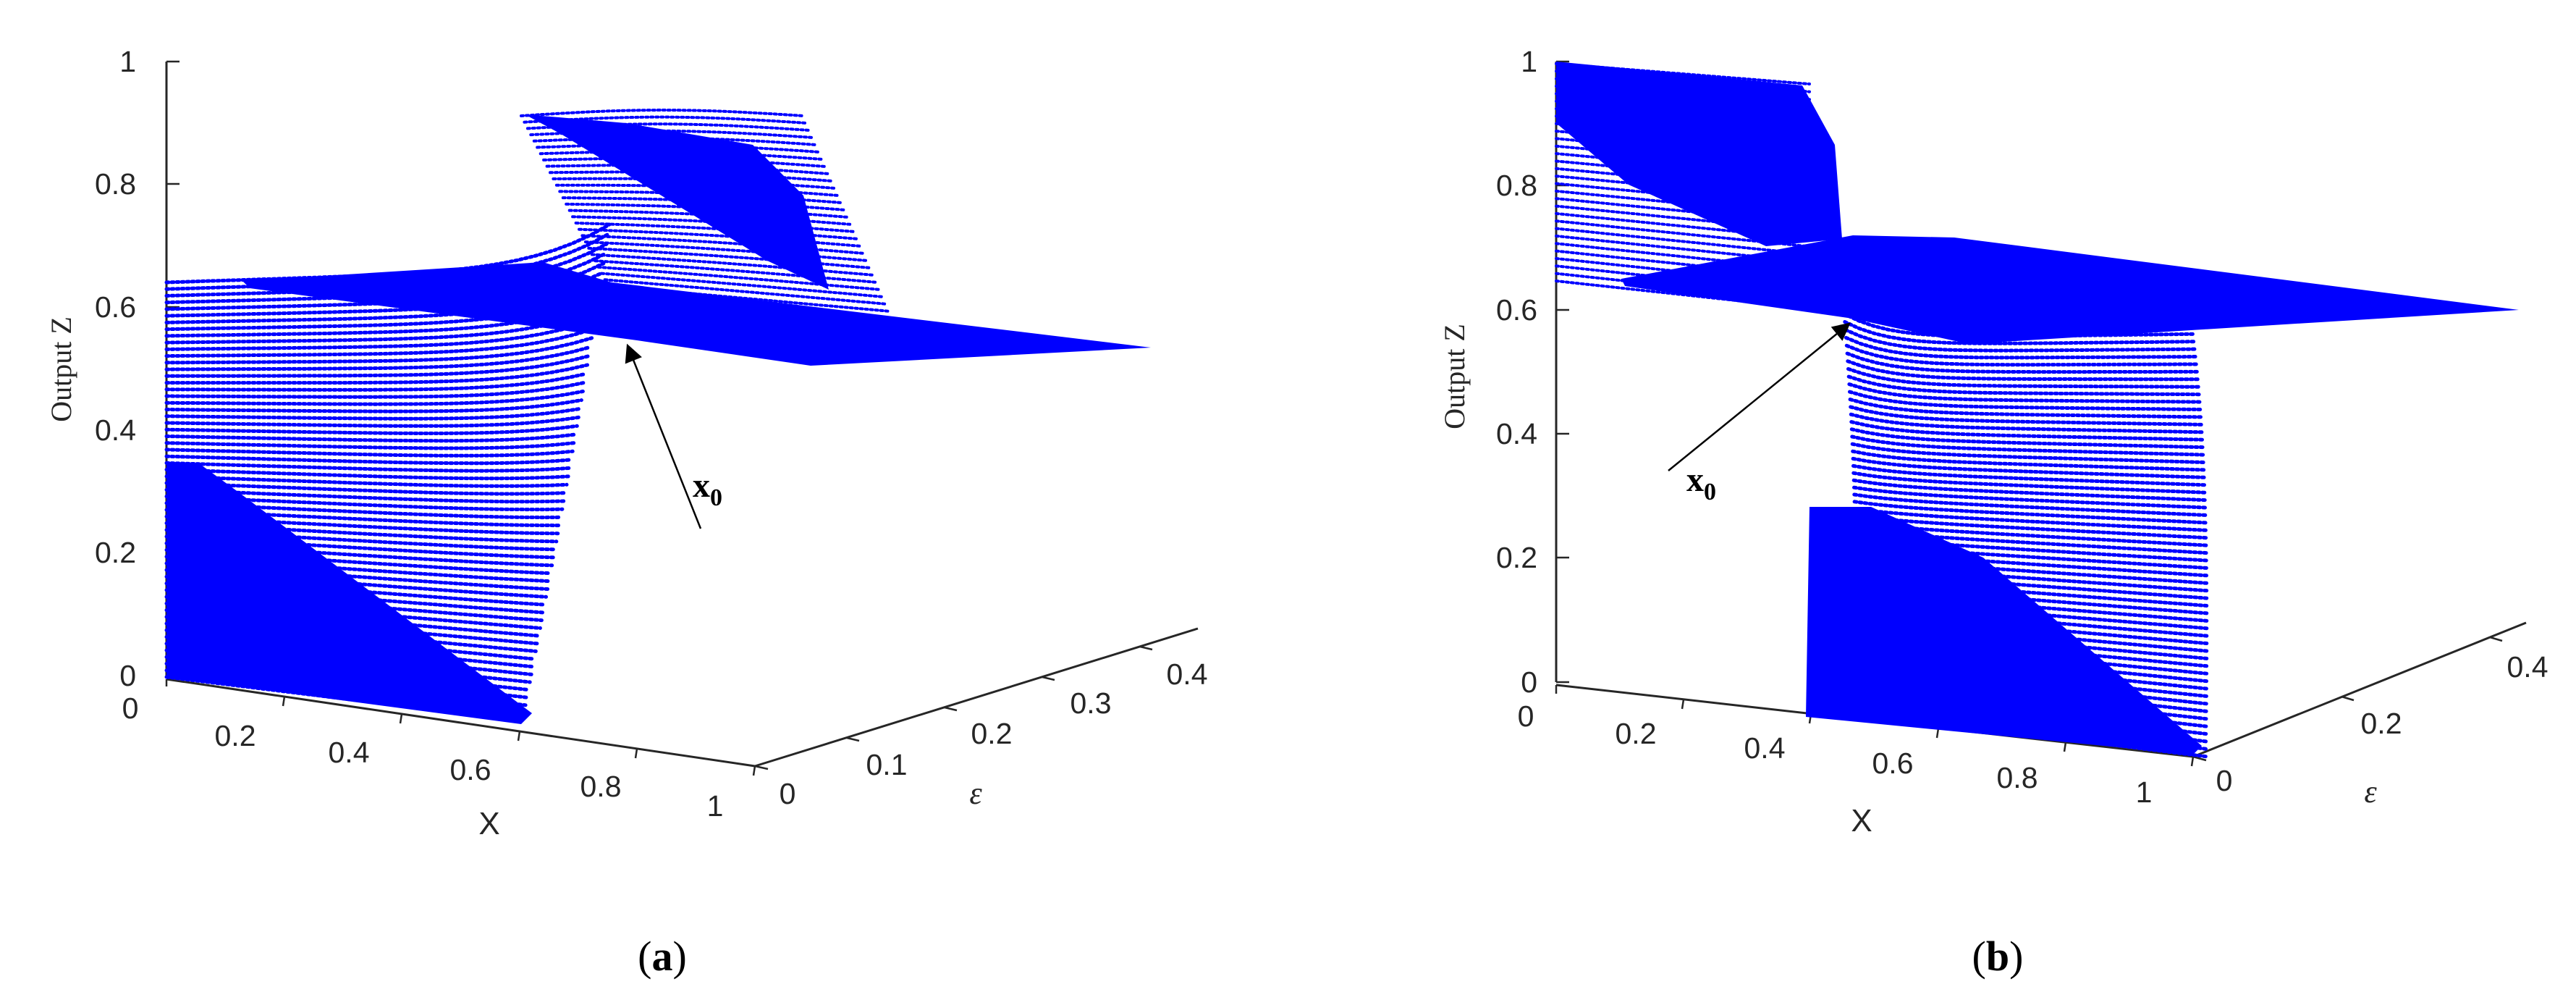  What do you see at coordinates (349, 593) in the screenshot?
I see `surface-a-wall-fill` at bounding box center [349, 593].